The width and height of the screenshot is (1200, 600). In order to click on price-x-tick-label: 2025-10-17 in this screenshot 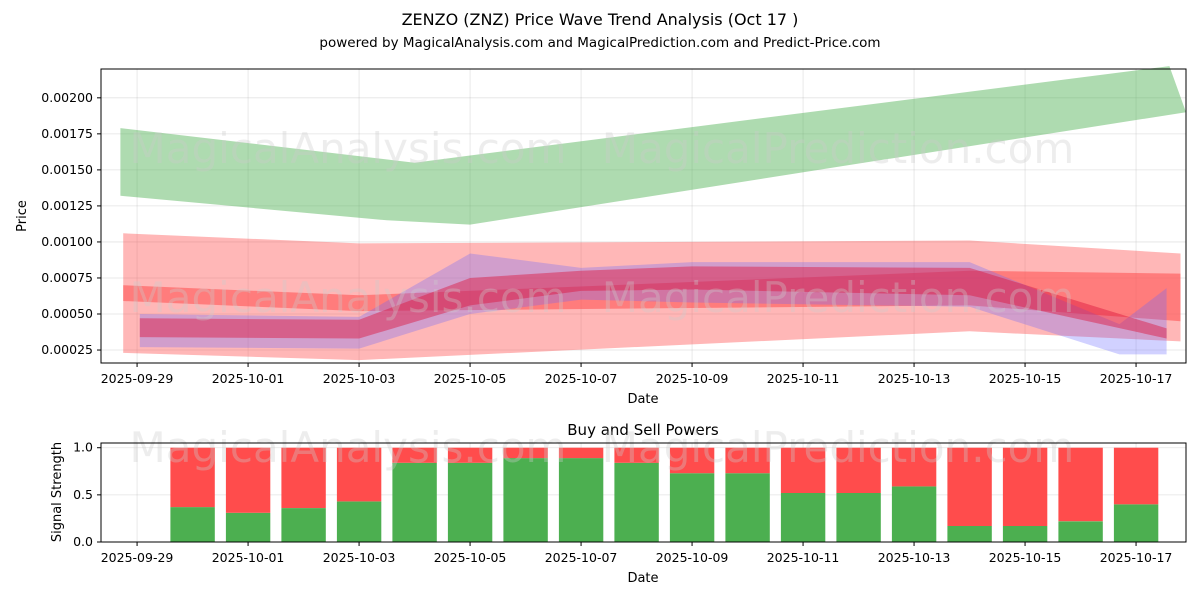, I will do `click(1136, 378)`.